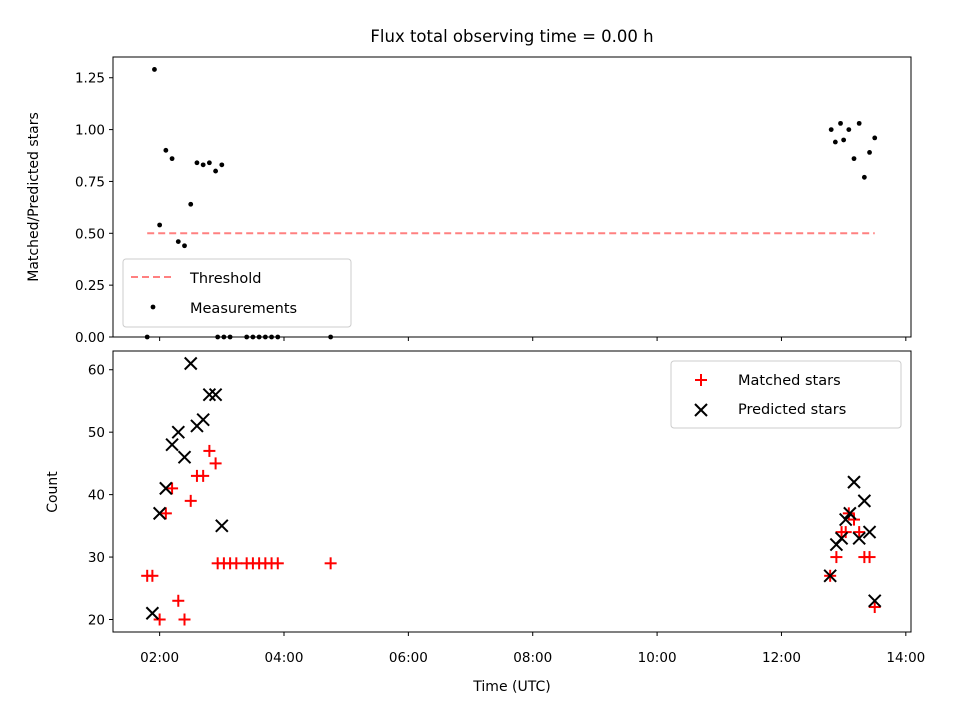 This screenshot has height=720, width=960. Describe the element at coordinates (153, 307) in the screenshot. I see `legend-measurements-swatch` at that location.